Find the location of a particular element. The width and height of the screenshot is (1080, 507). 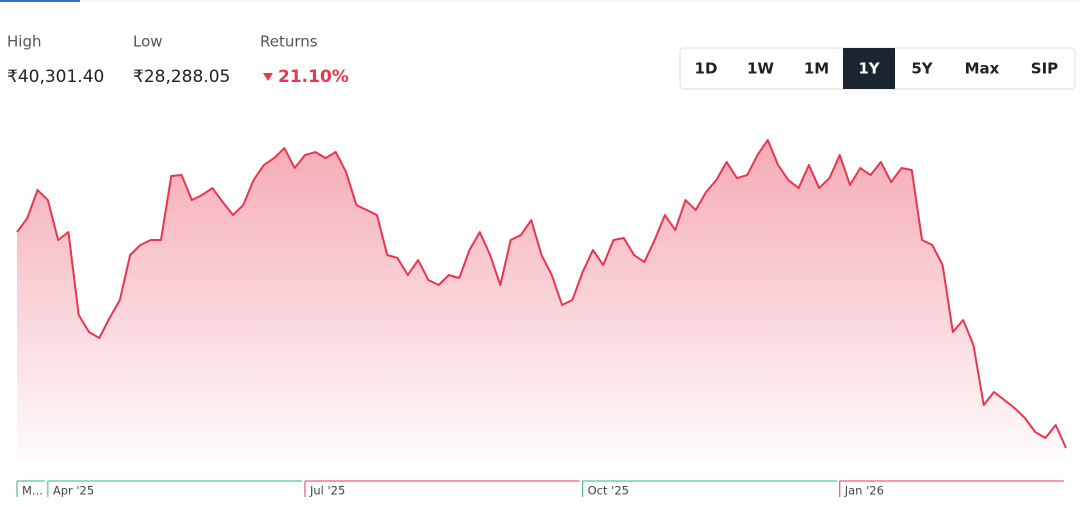

range-button: 5Y is located at coordinates (922, 69).